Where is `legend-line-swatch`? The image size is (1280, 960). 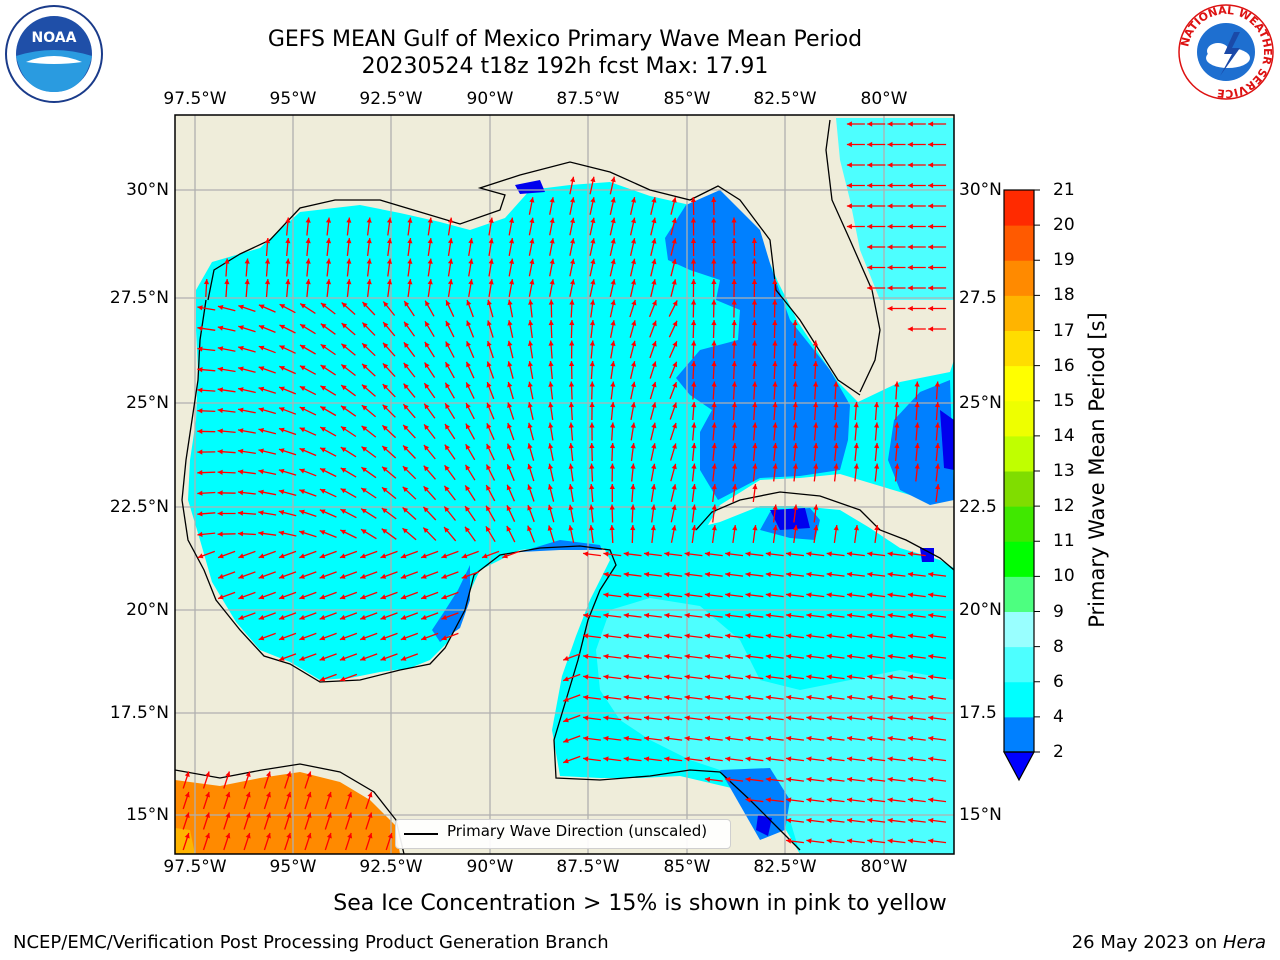
legend-line-swatch is located at coordinates (421, 834).